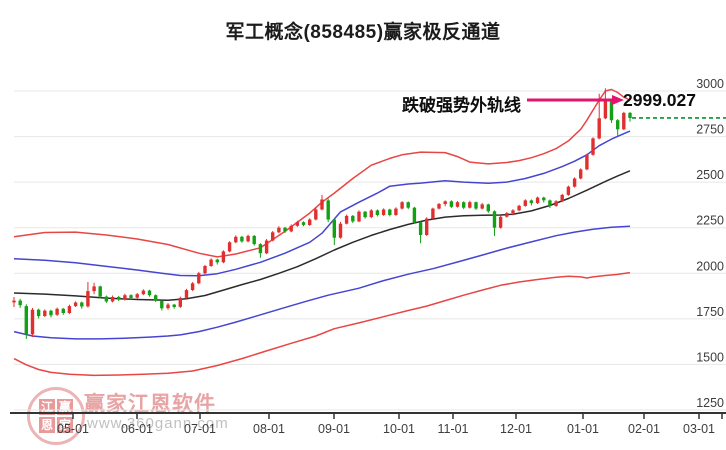  What do you see at coordinates (644, 429) in the screenshot?
I see `x-tick-label: 02-01` at bounding box center [644, 429].